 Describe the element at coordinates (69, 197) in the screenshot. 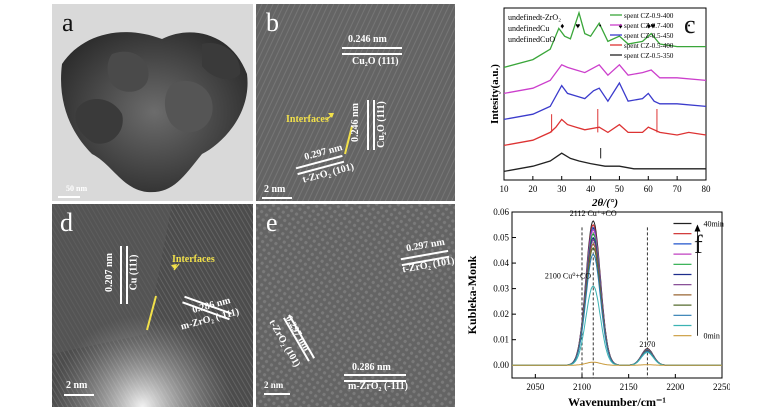

I see `scale-bar-a` at that location.